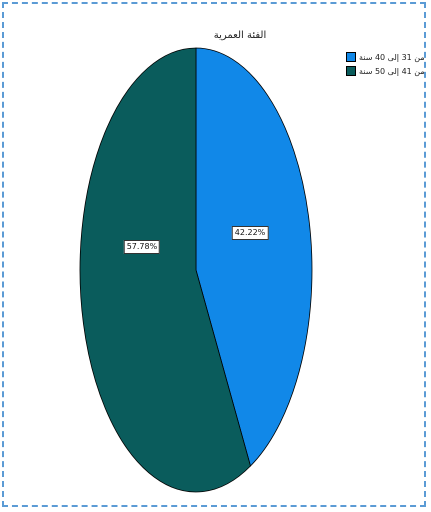 This screenshot has height=512, width=431. I want to click on legend-label-1: من 31 إلى 40 سنة, so click(392, 57).